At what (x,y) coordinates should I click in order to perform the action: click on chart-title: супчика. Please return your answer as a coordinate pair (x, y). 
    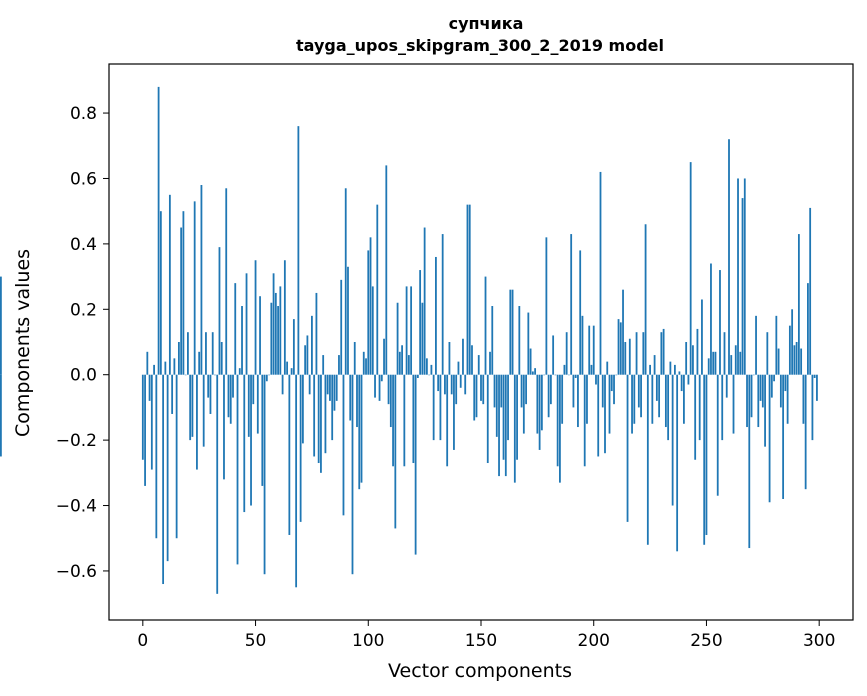
    Looking at the image, I should click on (486, 23).